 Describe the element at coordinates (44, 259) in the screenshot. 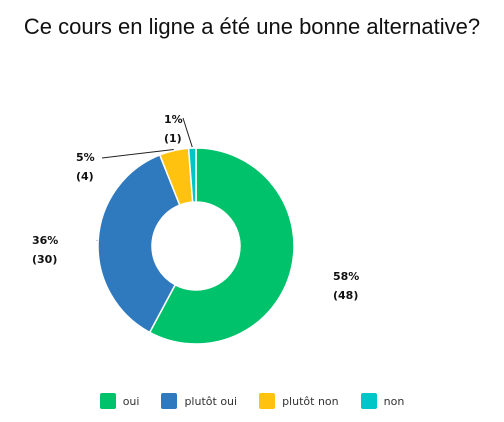

I see `count-label-plutot-oui: (30)` at that location.